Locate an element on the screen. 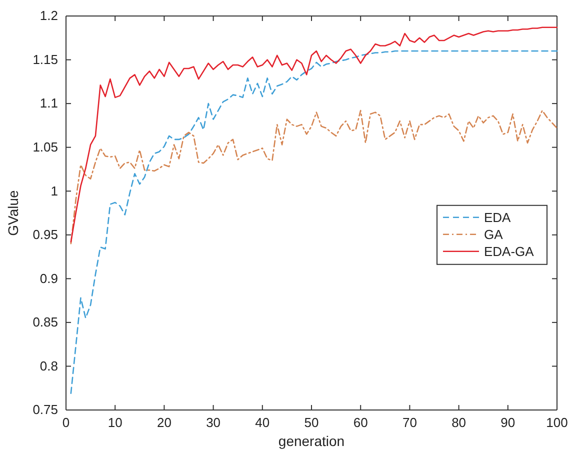 Image resolution: width=572 pixels, height=450 pixels. x-axis-title: generation is located at coordinates (311, 441).